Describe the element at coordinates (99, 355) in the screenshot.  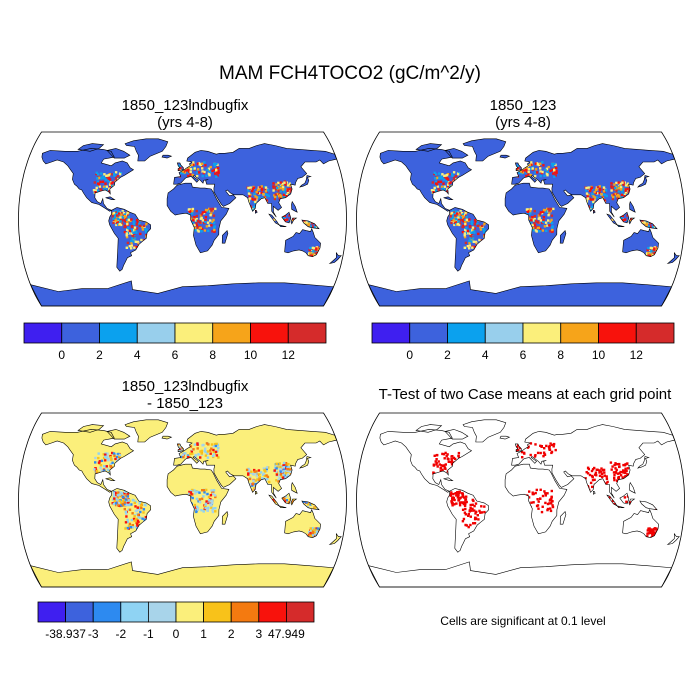
I see `colorbar-tick-label: 2` at that location.